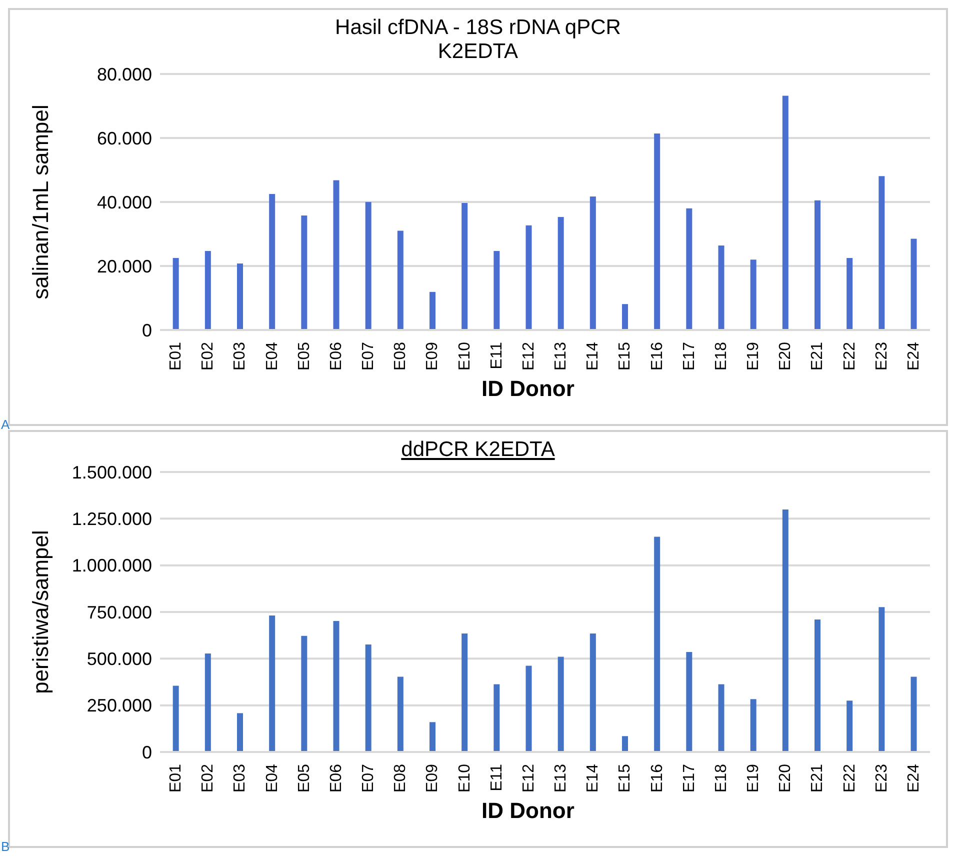 The height and width of the screenshot is (858, 958). Describe the element at coordinates (124, 202) in the screenshot. I see `y-tick-label: 40.000` at that location.